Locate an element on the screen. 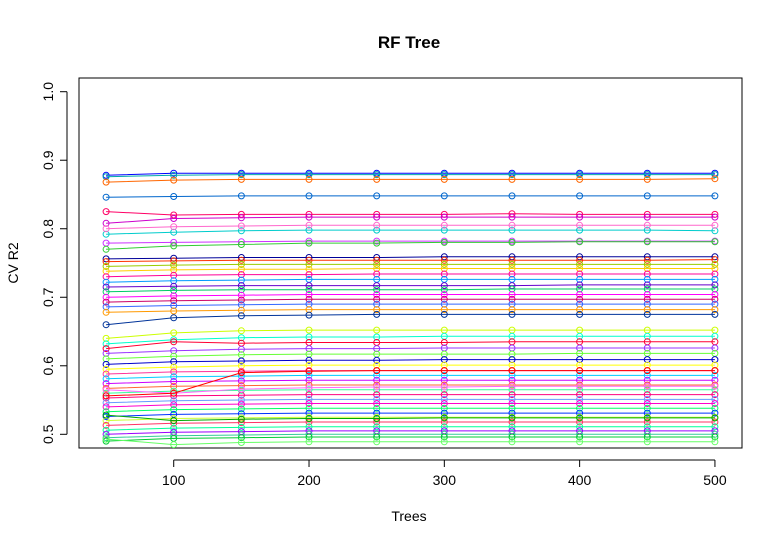  series-7-line is located at coordinates (410, 232).